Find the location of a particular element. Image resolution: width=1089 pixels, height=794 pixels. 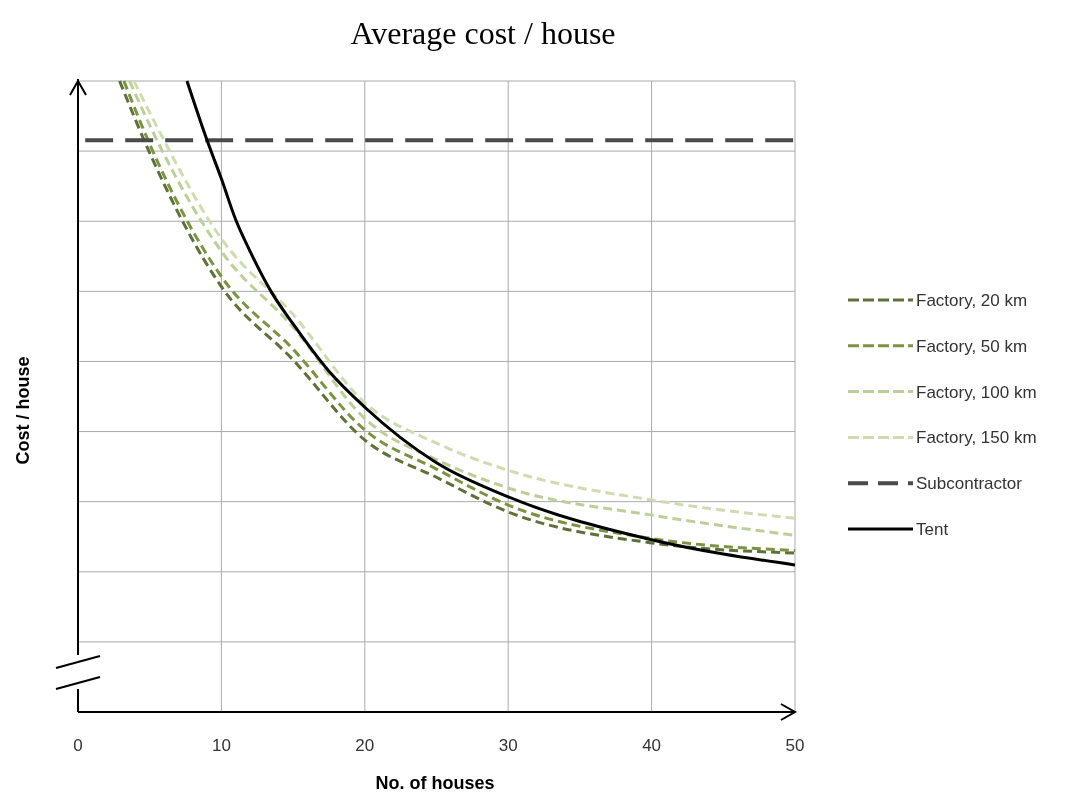

x-tick-label: 0 is located at coordinates (78, 745).